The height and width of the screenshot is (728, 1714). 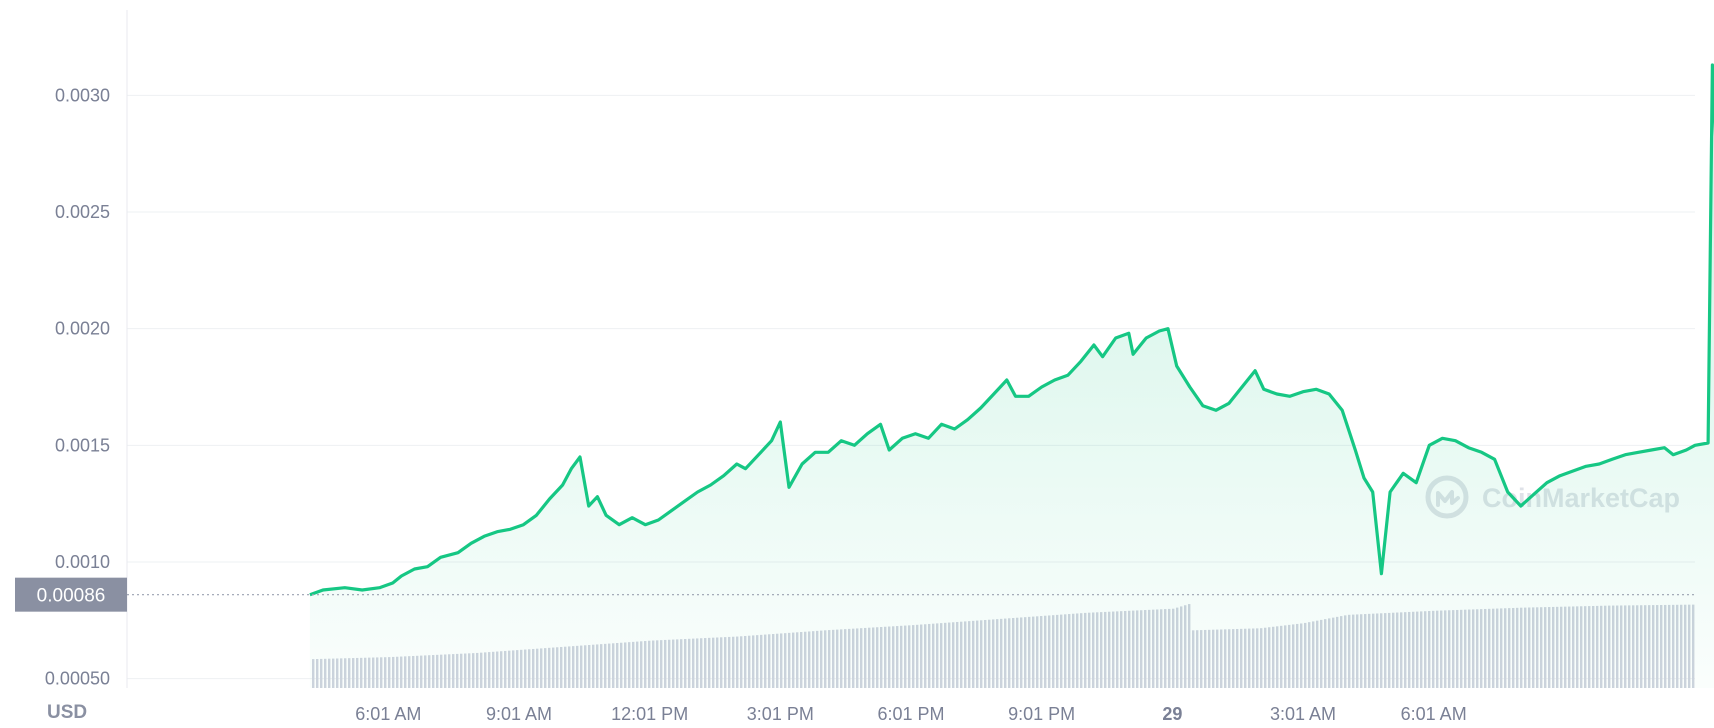 I want to click on current-price-tag: 0.00086, so click(x=71, y=594).